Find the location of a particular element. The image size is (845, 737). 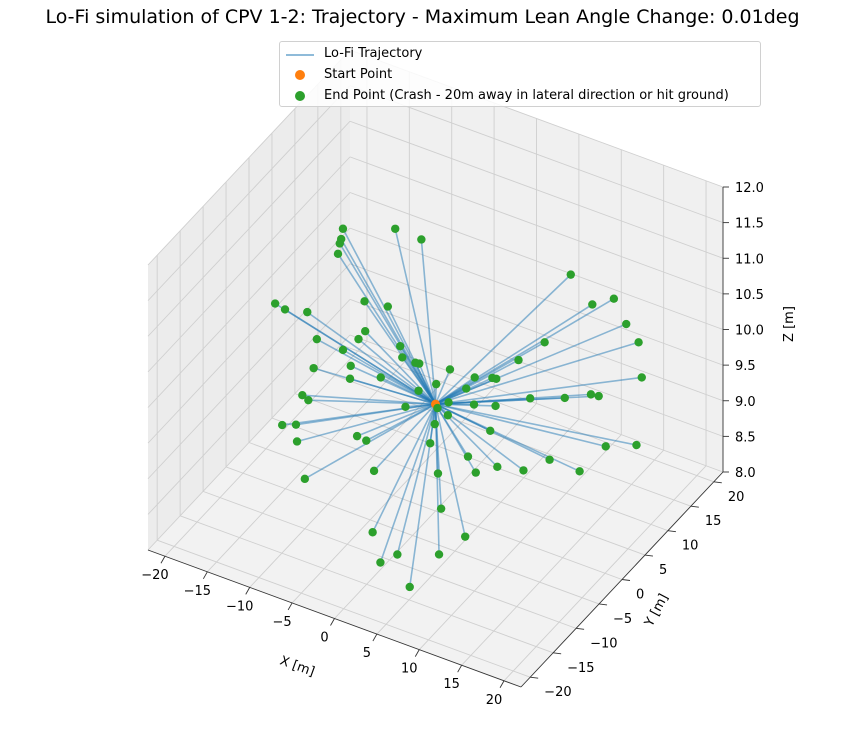

legend-item-start: Start Point is located at coordinates (520, 75).